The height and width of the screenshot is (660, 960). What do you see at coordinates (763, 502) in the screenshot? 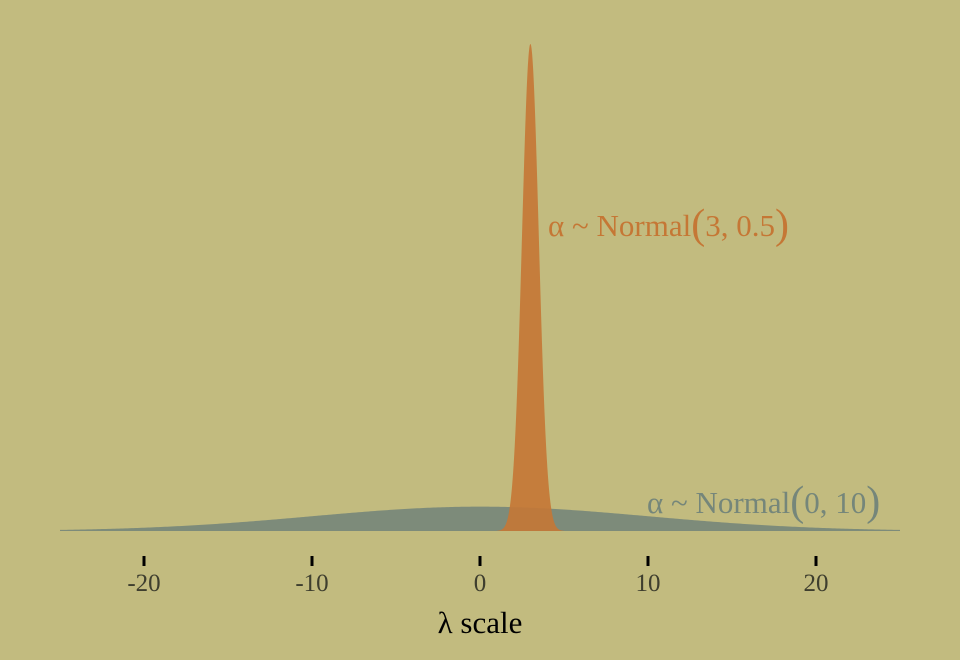
I see `series-label-wide: α ~ Normal(0, 10)` at bounding box center [763, 502].